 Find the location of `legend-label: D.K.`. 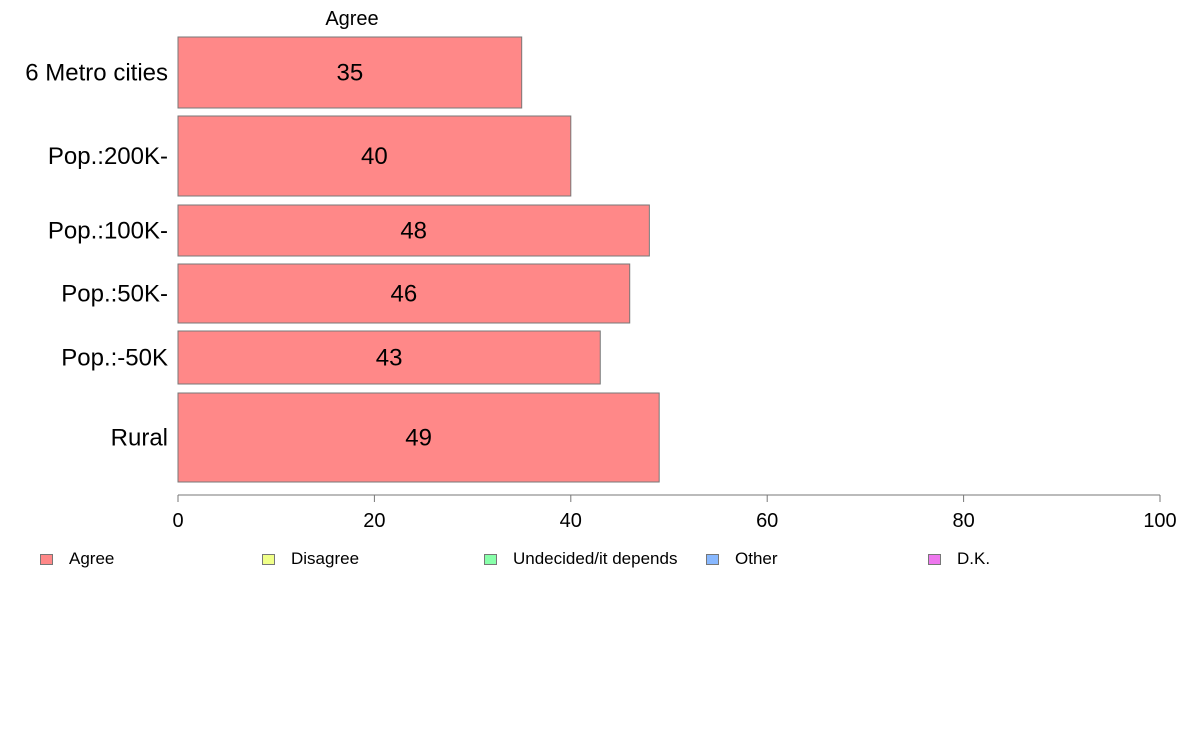

legend-label: D.K. is located at coordinates (974, 558).